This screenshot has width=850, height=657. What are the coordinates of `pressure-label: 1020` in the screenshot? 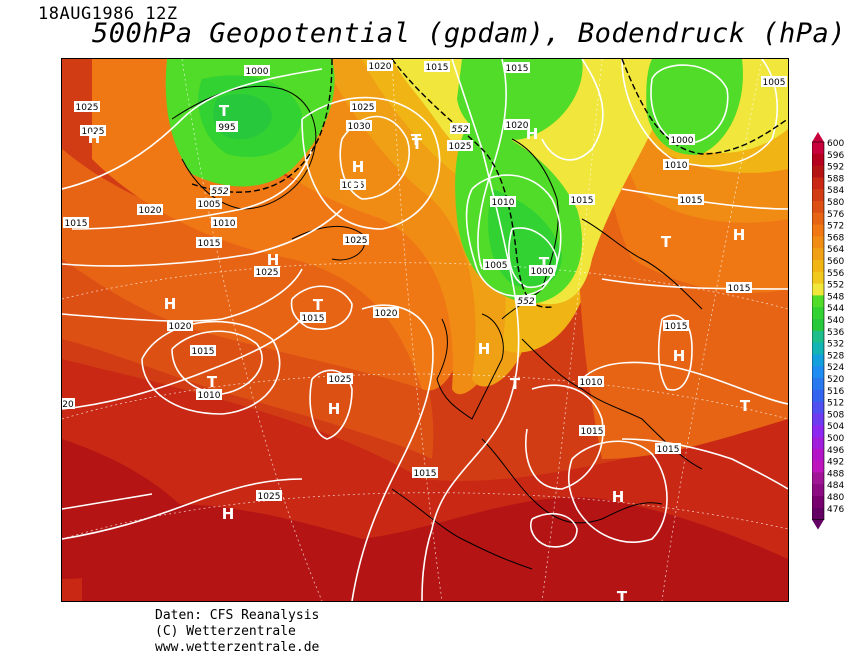 It's located at (380, 66).